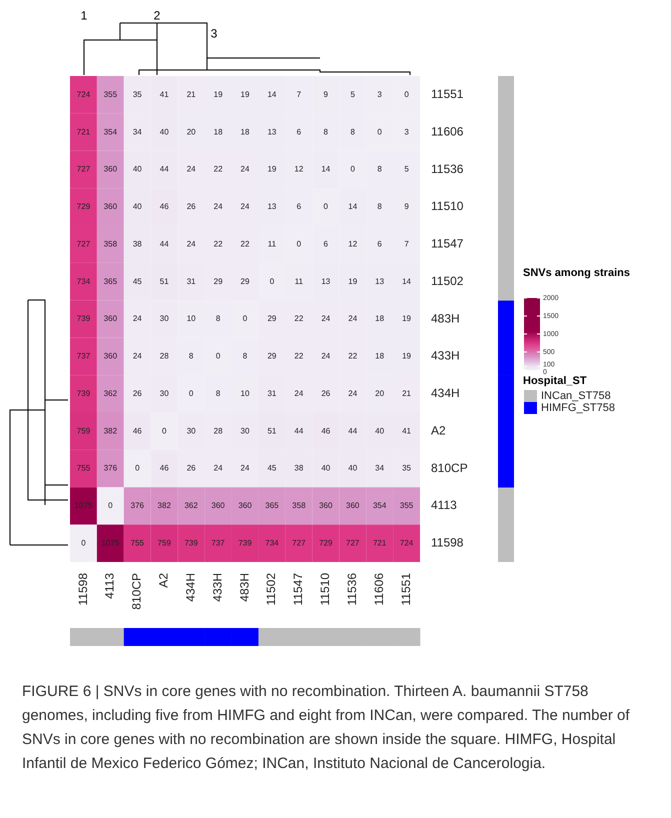 The image size is (671, 818). What do you see at coordinates (137, 131) in the screenshot?
I see `data-label: 34` at bounding box center [137, 131].